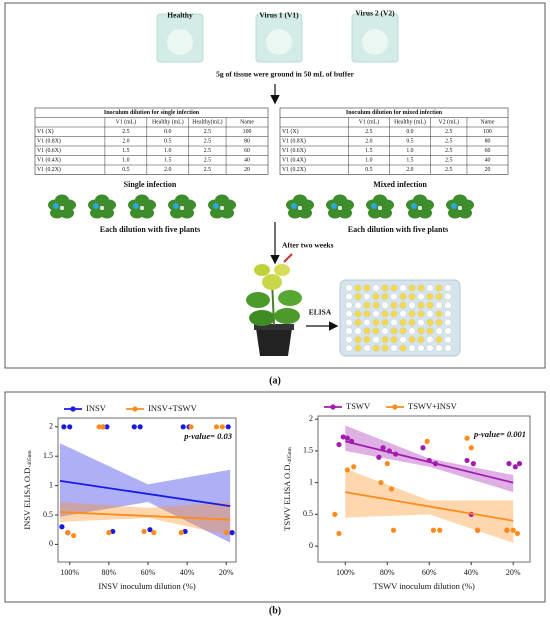 The image size is (550, 622). I want to click on source-label: Virus 2 (V2), so click(375, 13).